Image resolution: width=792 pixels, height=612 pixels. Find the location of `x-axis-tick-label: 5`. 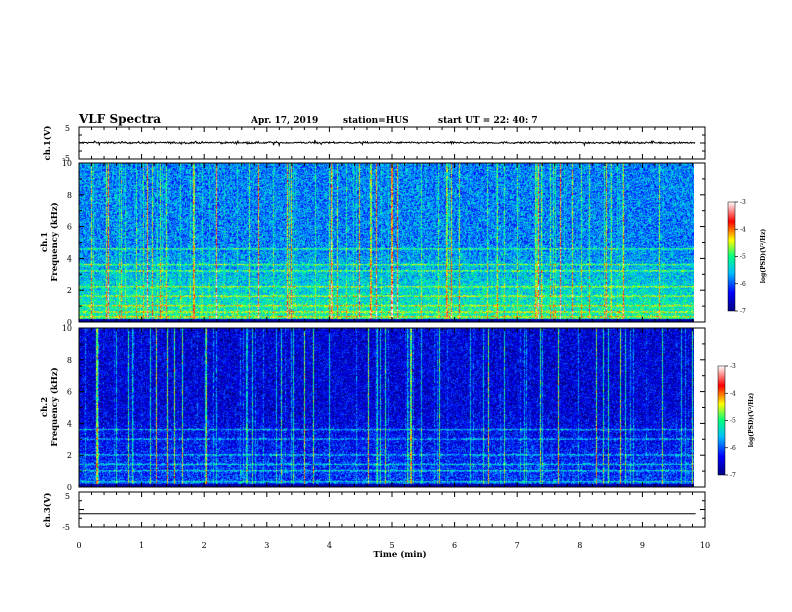

x-axis-tick-label: 5 is located at coordinates (391, 545).